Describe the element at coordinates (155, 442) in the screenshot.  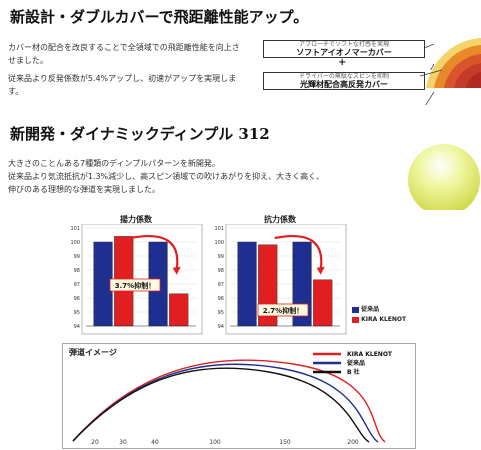
I see `x-tick-label: 40` at that location.